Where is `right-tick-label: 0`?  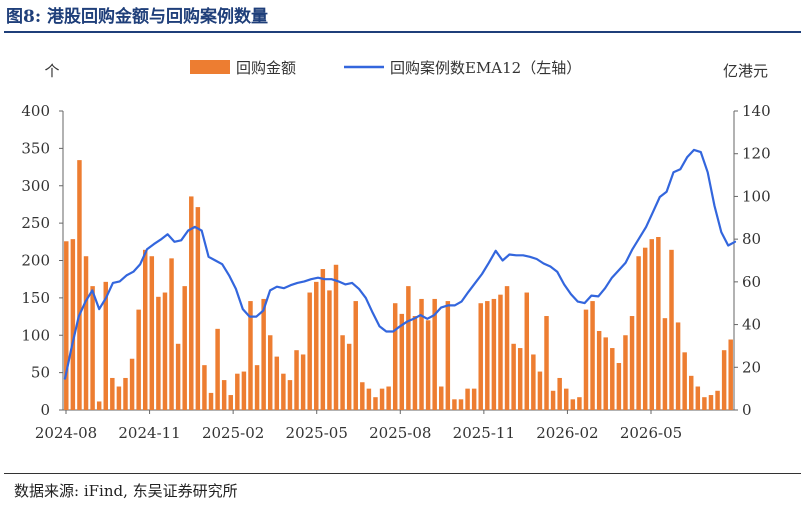 right-tick-label: 0 is located at coordinates (747, 410).